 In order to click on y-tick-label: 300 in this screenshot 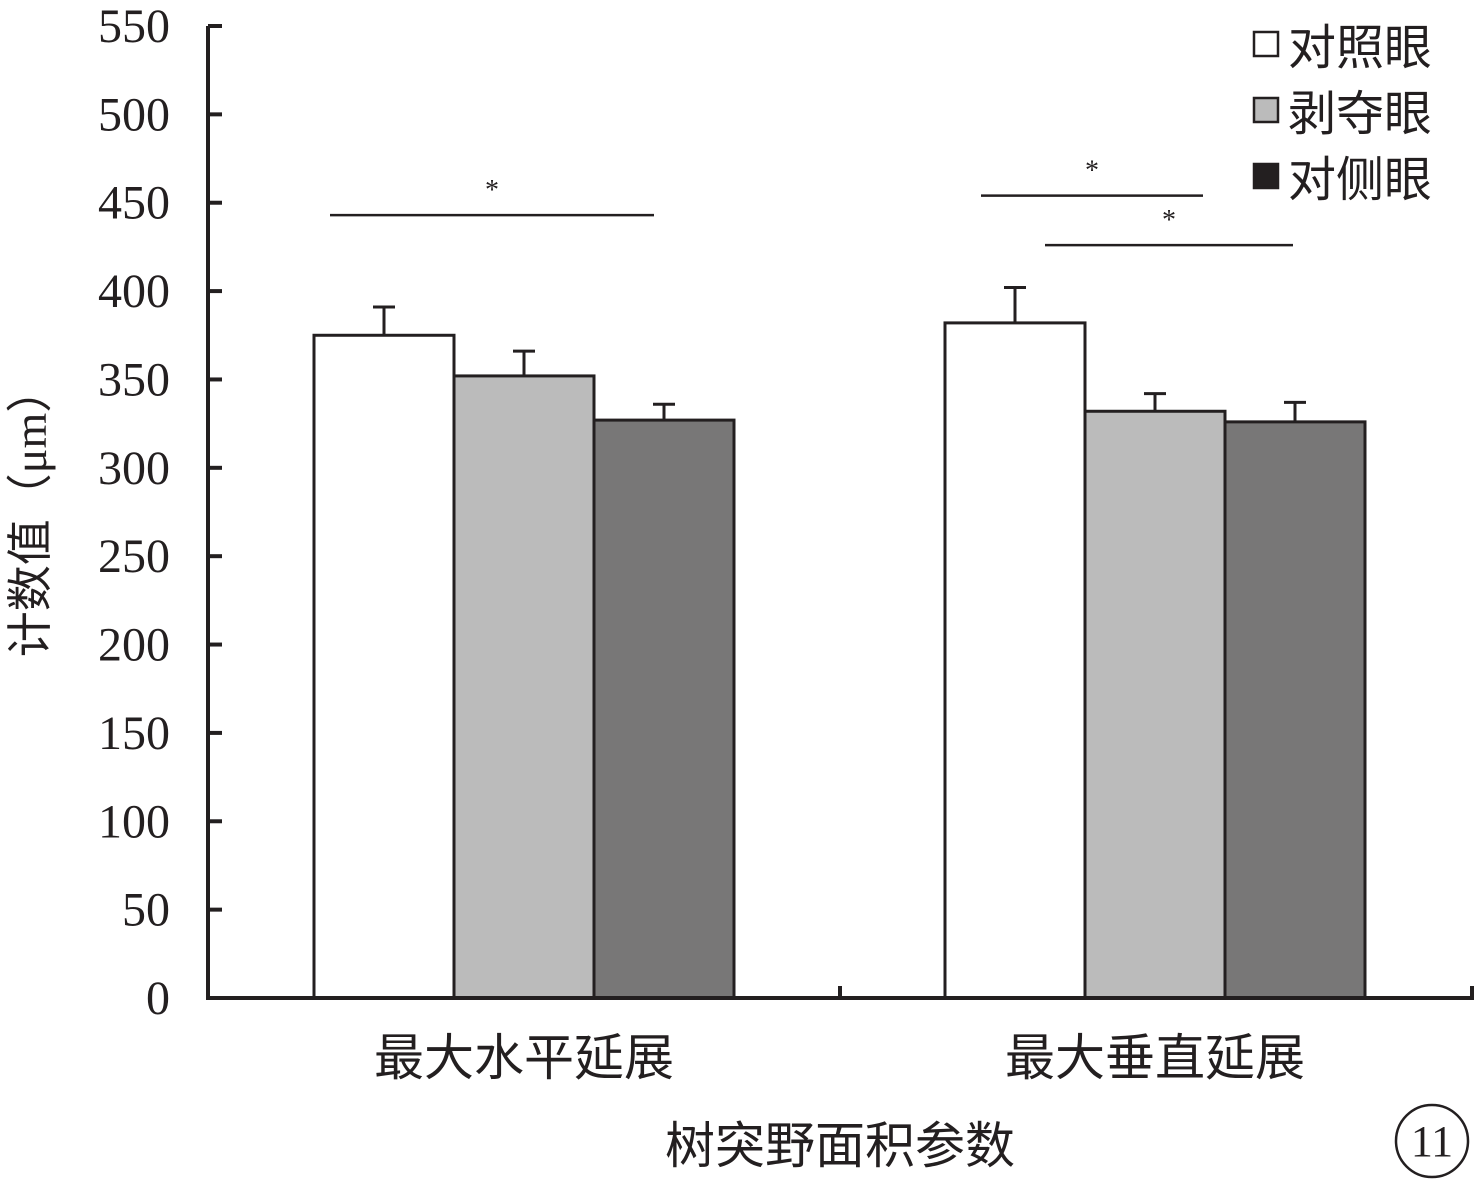, I will do `click(134, 468)`.